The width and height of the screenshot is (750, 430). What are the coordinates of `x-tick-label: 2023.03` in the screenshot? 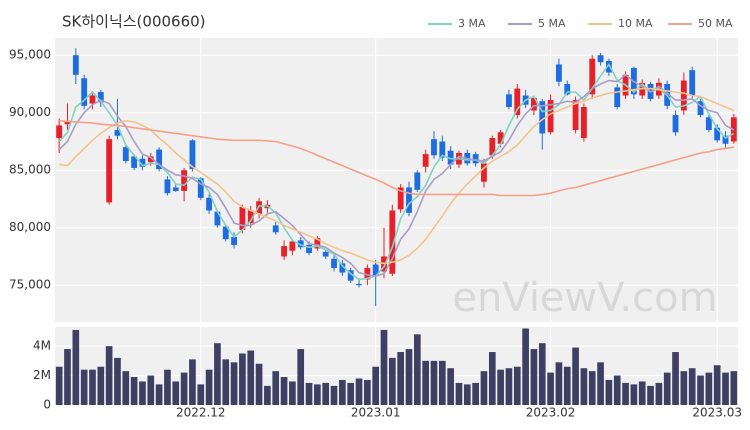 It's located at (717, 413).